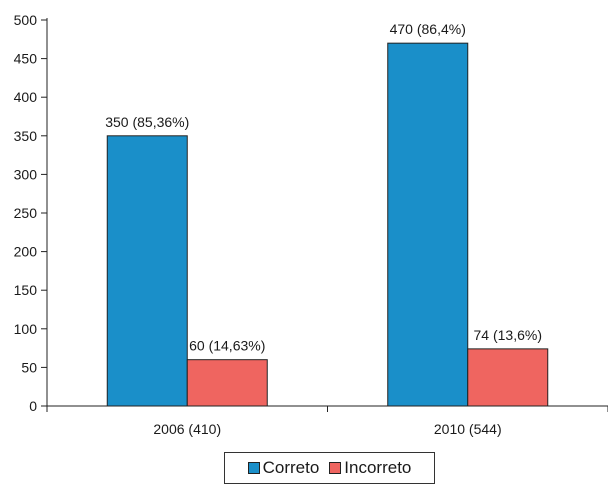  I want to click on y-tick-label-150: 150, so click(26, 290).